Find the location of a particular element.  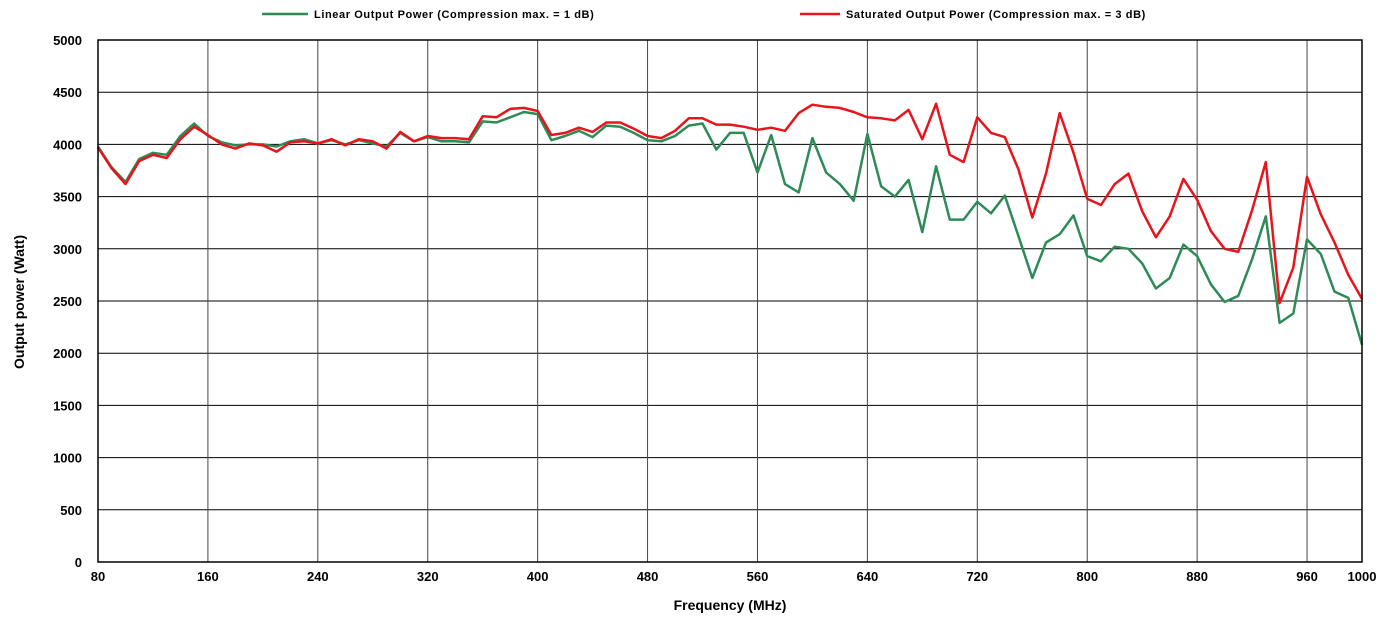

x-tick-label: 640 is located at coordinates (868, 576).